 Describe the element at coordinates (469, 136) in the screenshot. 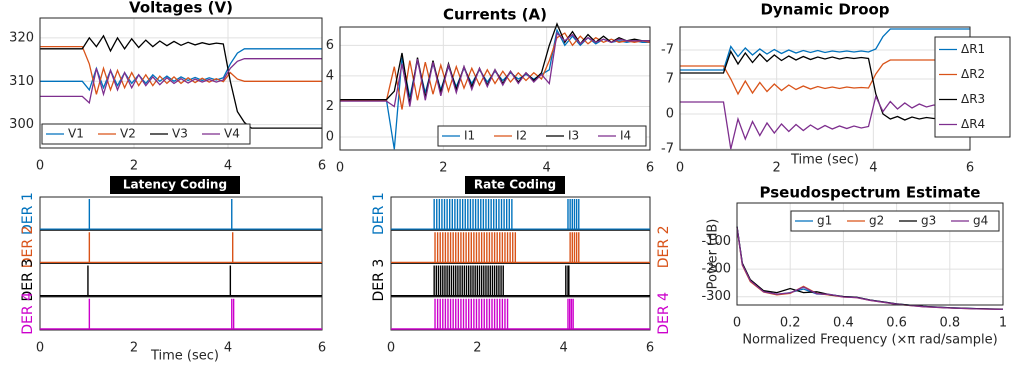

I see `legend-label: I1` at that location.